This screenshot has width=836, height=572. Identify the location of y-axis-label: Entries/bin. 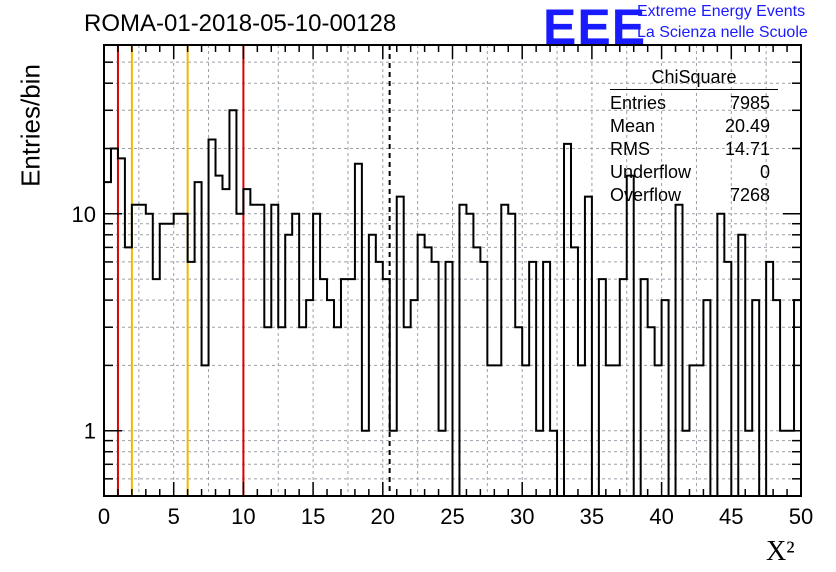
(30, 125).